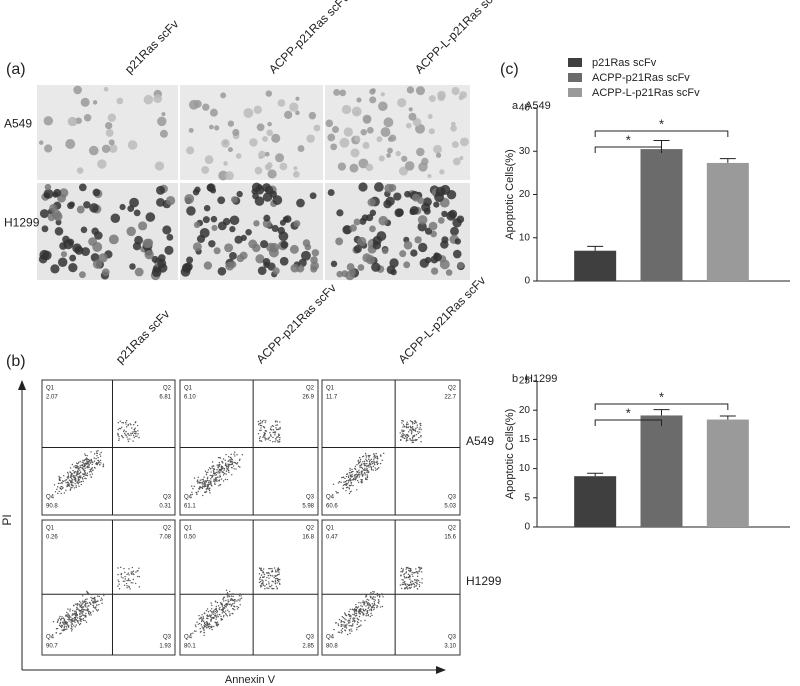  I want to click on micrograph, so click(251, 132).